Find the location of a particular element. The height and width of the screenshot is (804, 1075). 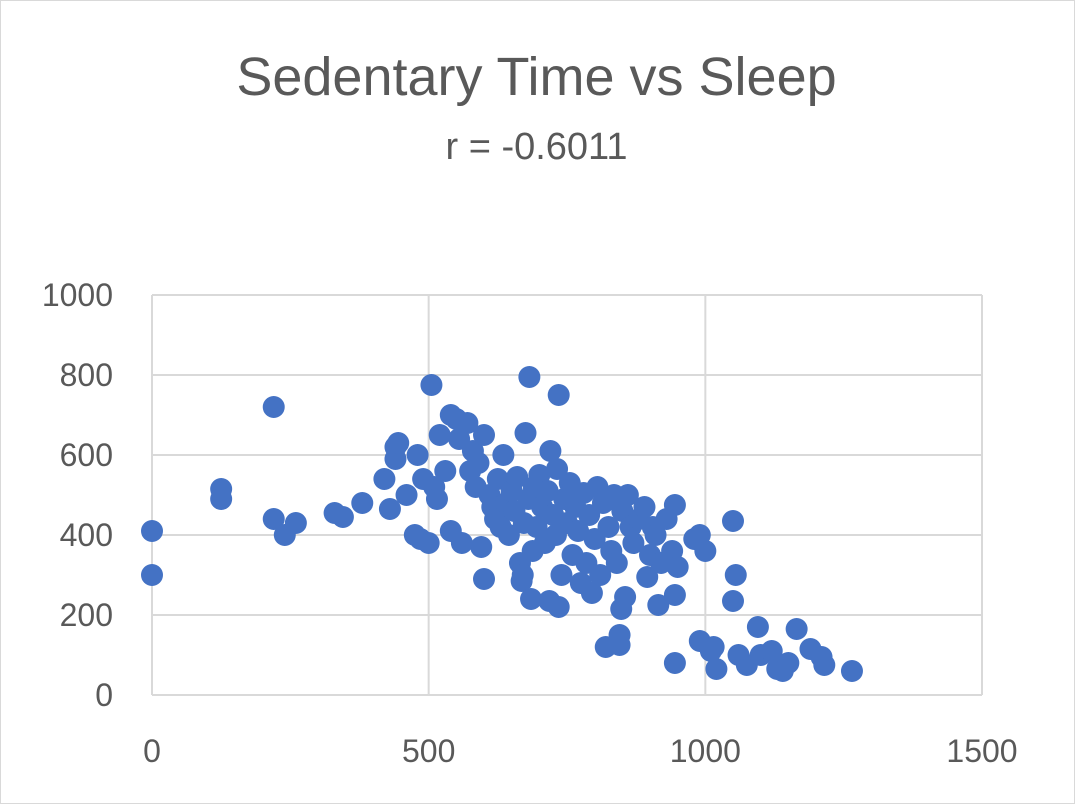

x-tick-label: 1000 is located at coordinates (705, 751).